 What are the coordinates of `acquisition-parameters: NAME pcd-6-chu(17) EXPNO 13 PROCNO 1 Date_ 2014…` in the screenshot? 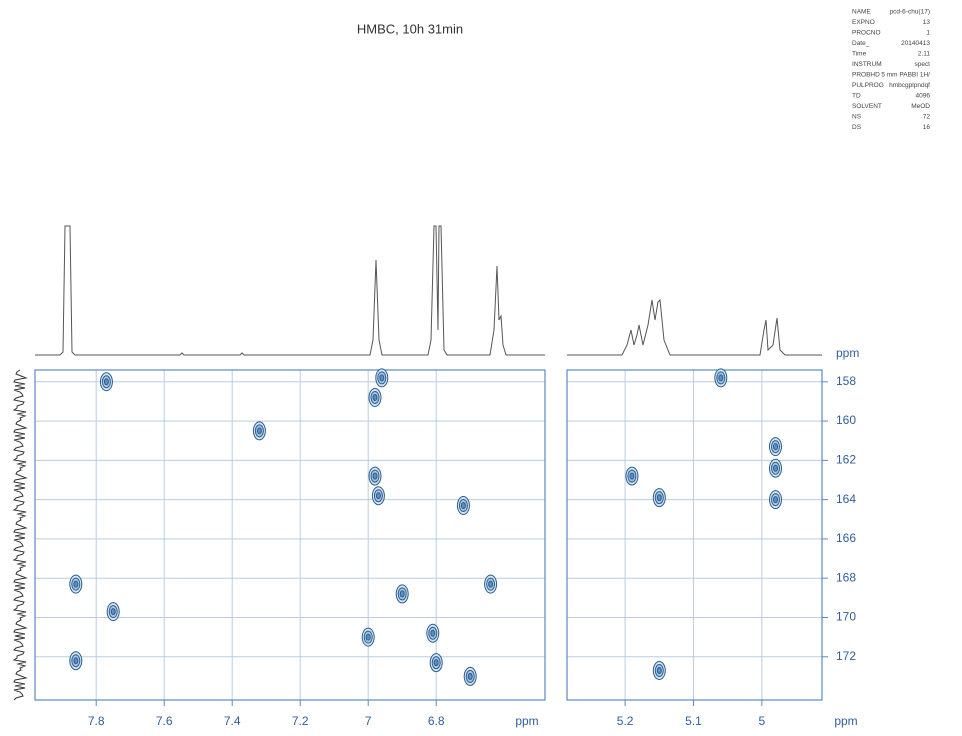 It's located at (891, 70).